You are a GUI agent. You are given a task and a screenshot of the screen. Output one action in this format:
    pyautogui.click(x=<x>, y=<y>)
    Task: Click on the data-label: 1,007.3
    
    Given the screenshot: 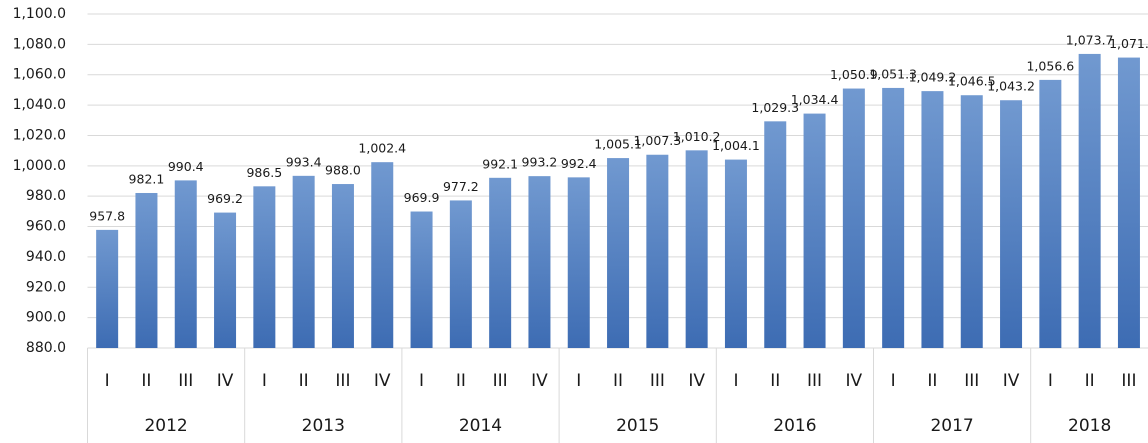 What is the action you would take?
    pyautogui.click(x=657, y=140)
    